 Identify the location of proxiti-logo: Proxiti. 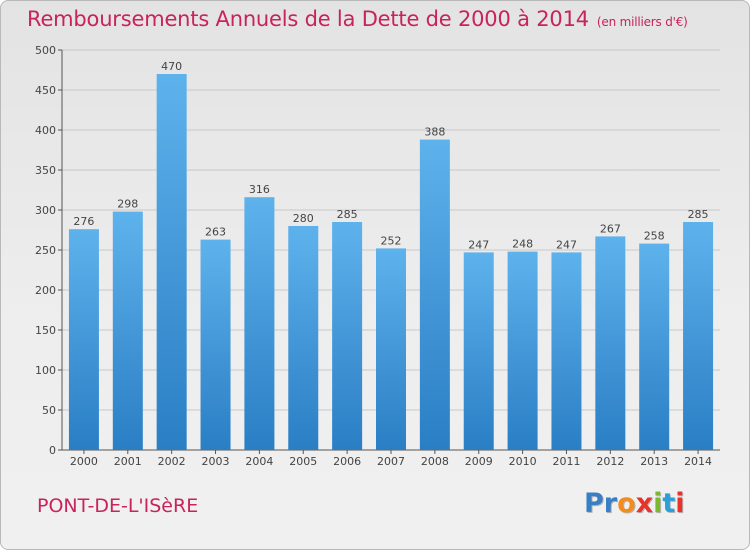
(634, 503).